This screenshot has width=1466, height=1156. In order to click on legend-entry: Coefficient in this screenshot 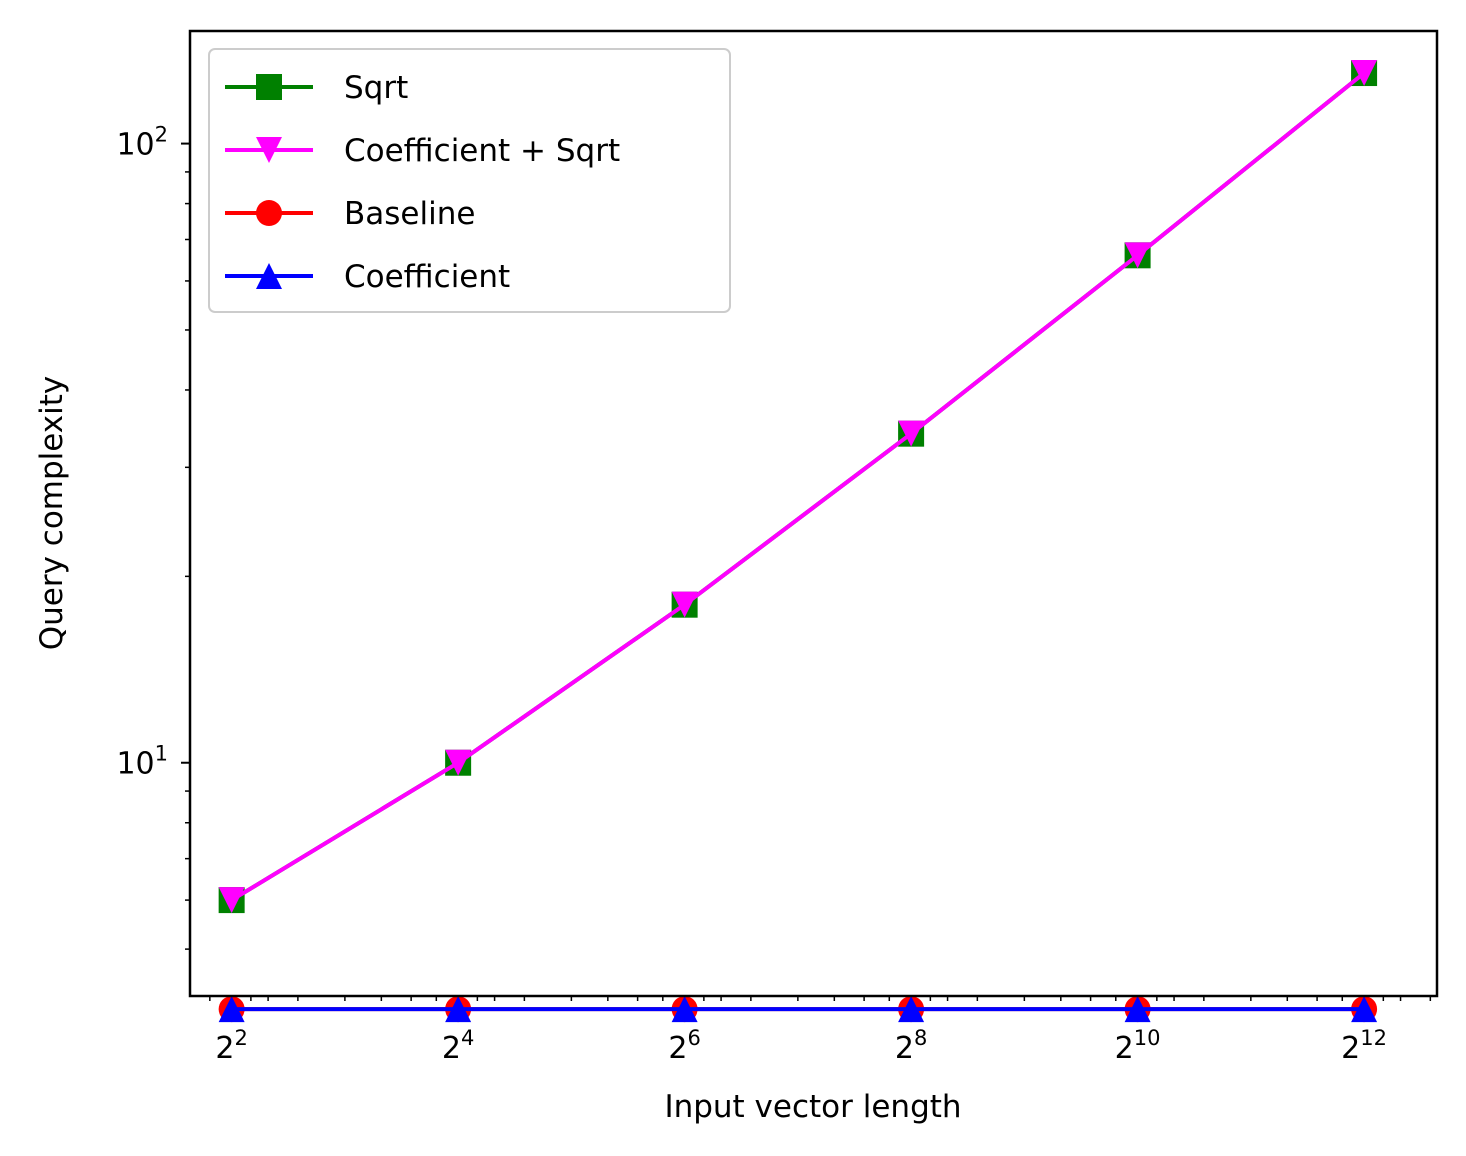, I will do `click(367, 277)`.